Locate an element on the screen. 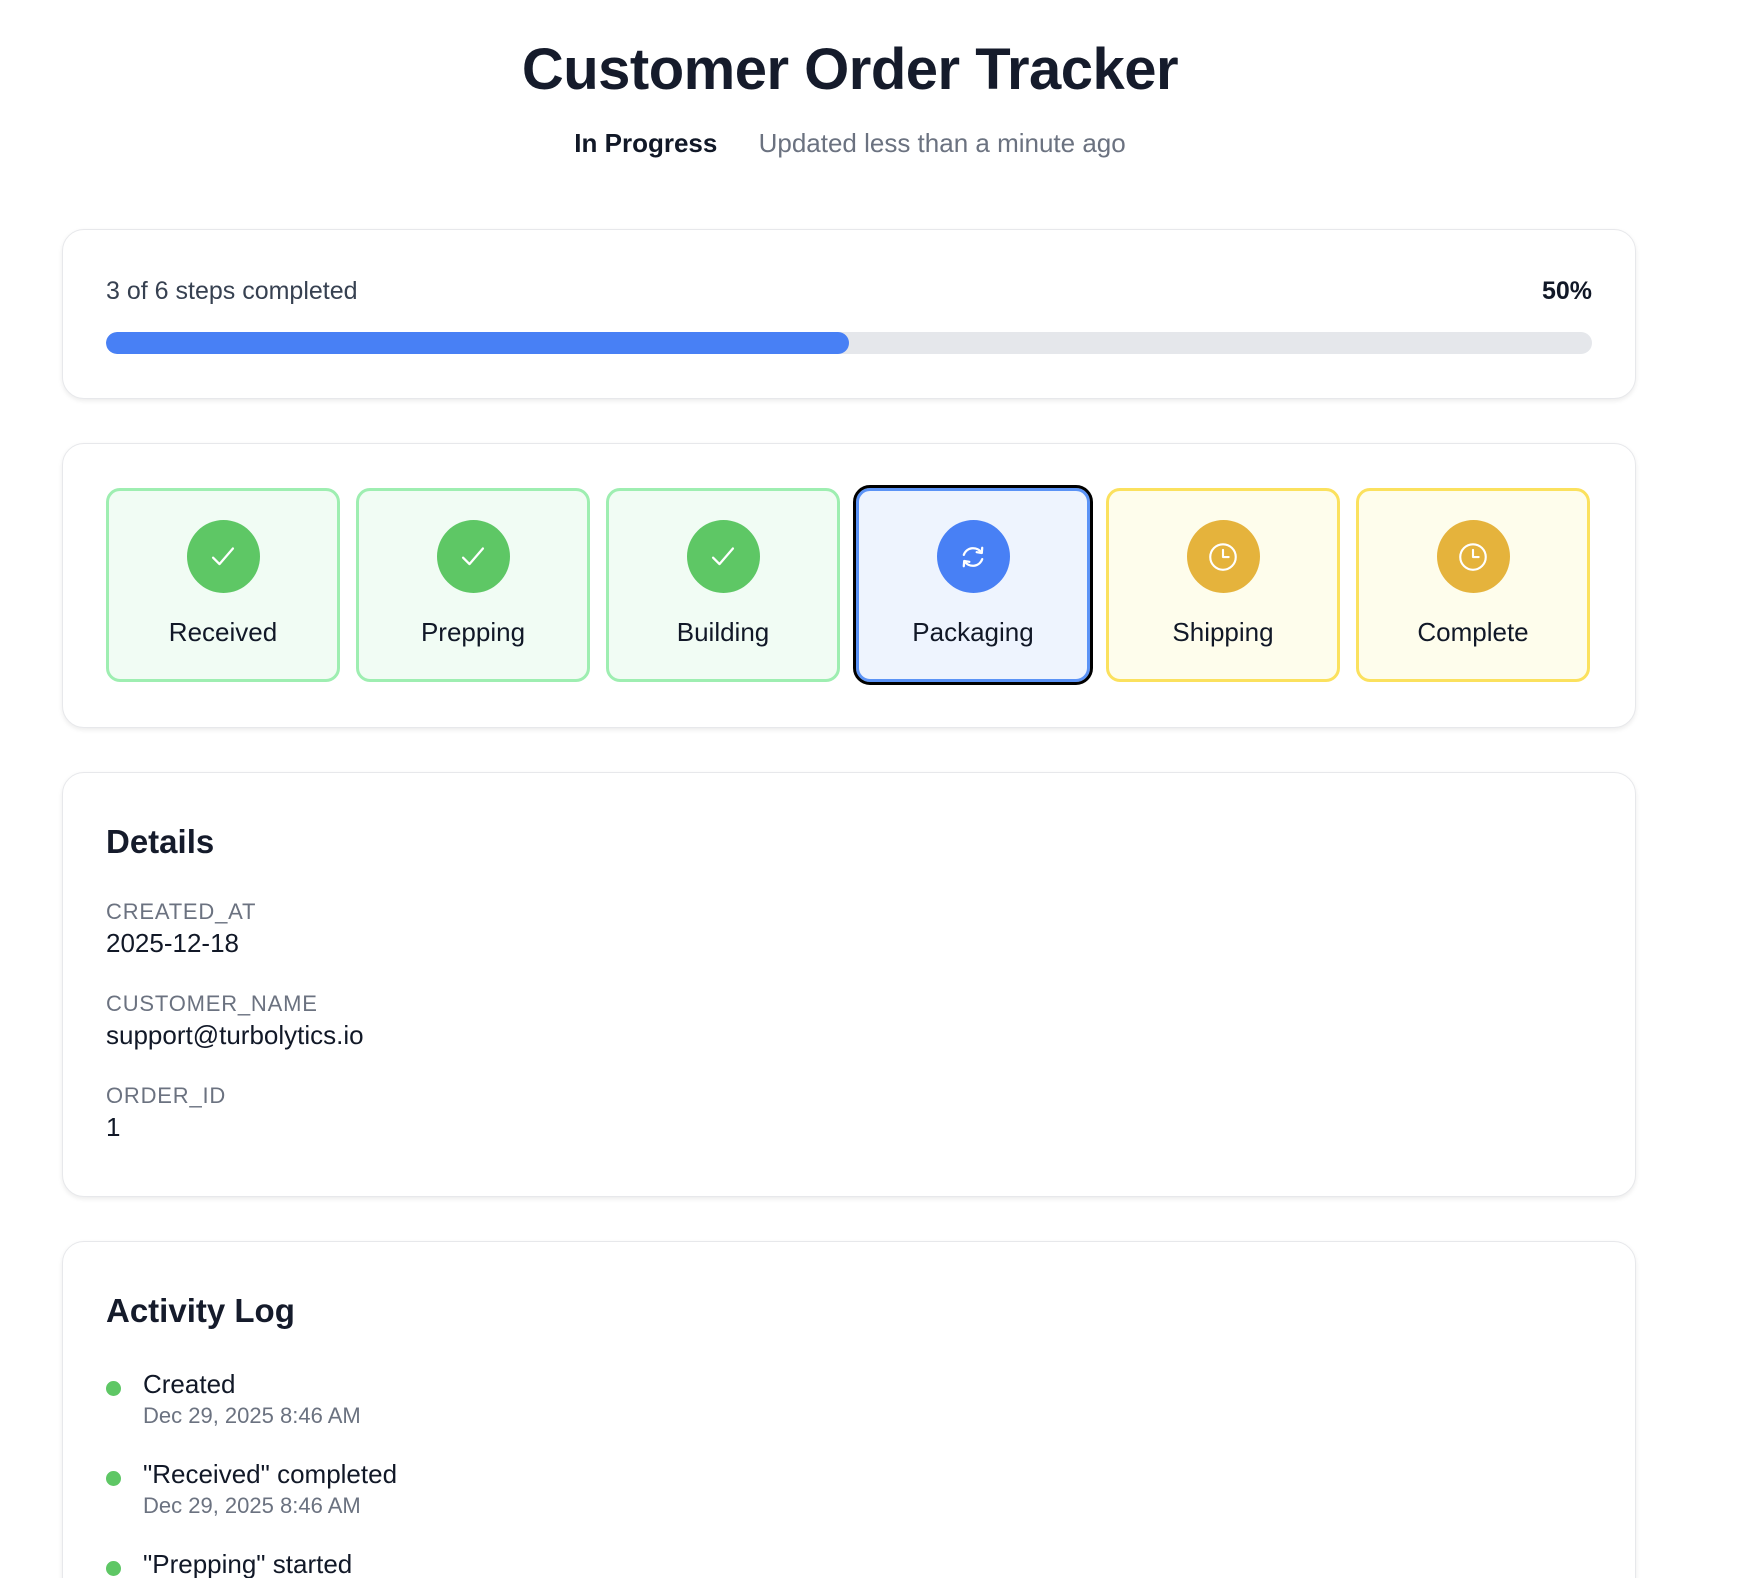  detail-order-id: ORDER_ID 1 is located at coordinates (235, 1113).